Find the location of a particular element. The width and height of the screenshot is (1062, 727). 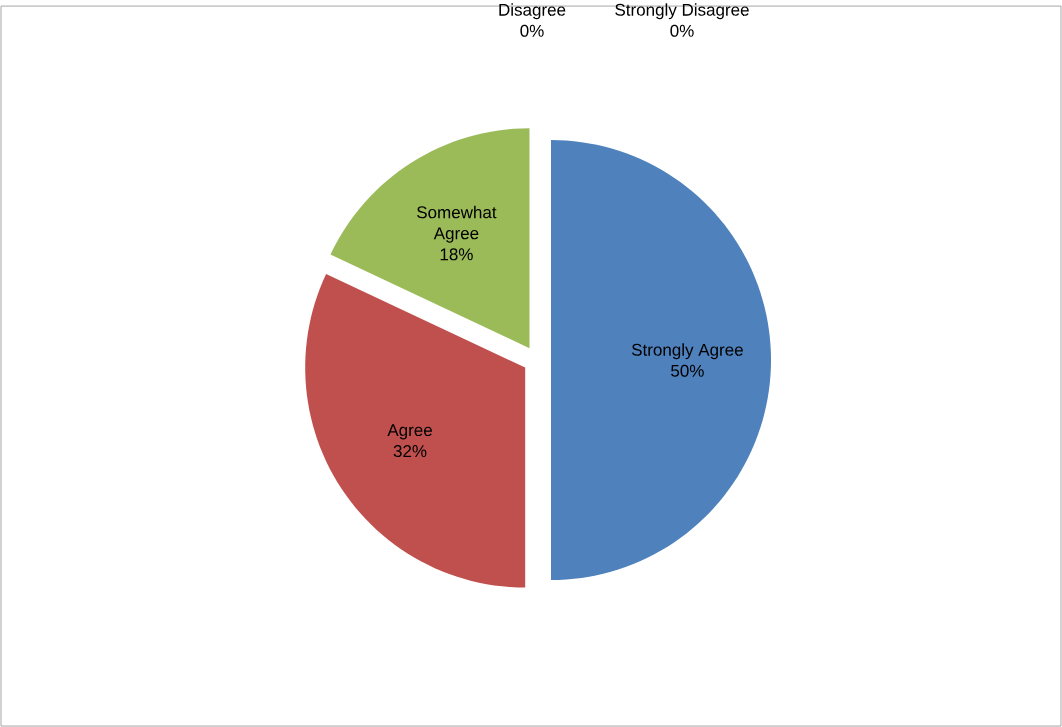

data-label: 32% is located at coordinates (410, 451).